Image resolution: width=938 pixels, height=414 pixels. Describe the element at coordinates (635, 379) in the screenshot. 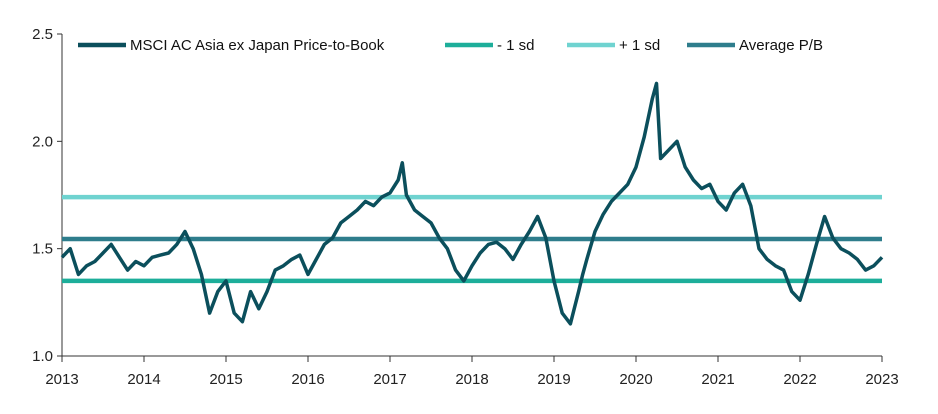

I see `x-tick-label: 2020` at that location.